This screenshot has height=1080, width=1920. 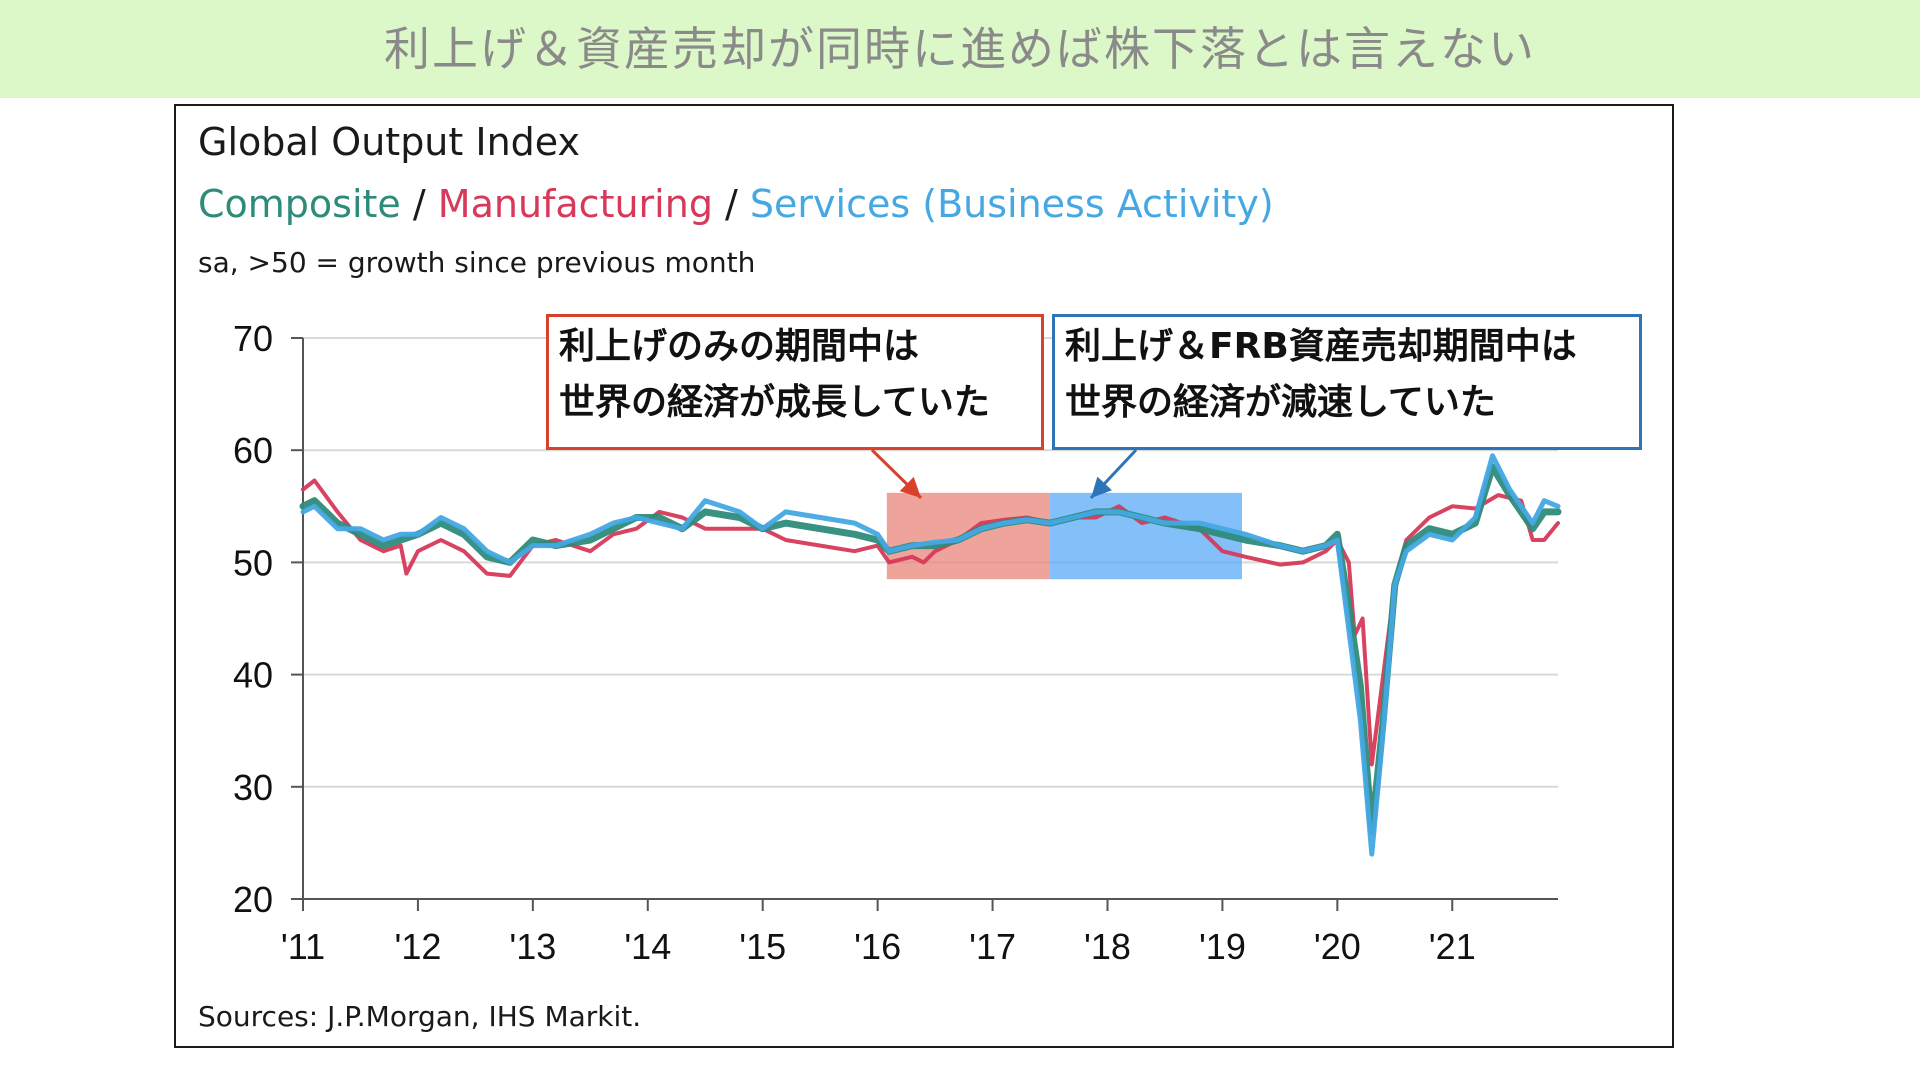 I want to click on x-tick-label: '20, so click(x=1337, y=946).